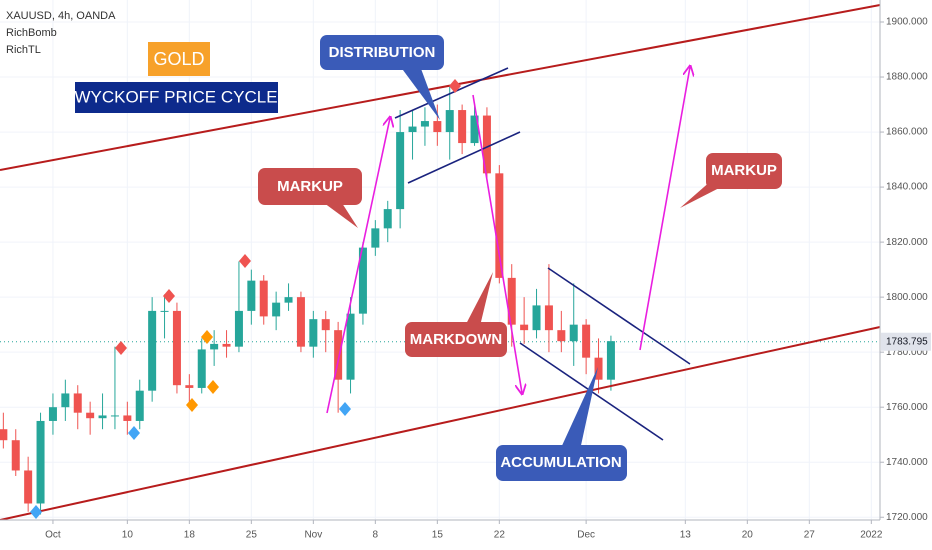 The image size is (932, 550). Describe the element at coordinates (810, 535) in the screenshot. I see `x-tick-label: 27` at that location.